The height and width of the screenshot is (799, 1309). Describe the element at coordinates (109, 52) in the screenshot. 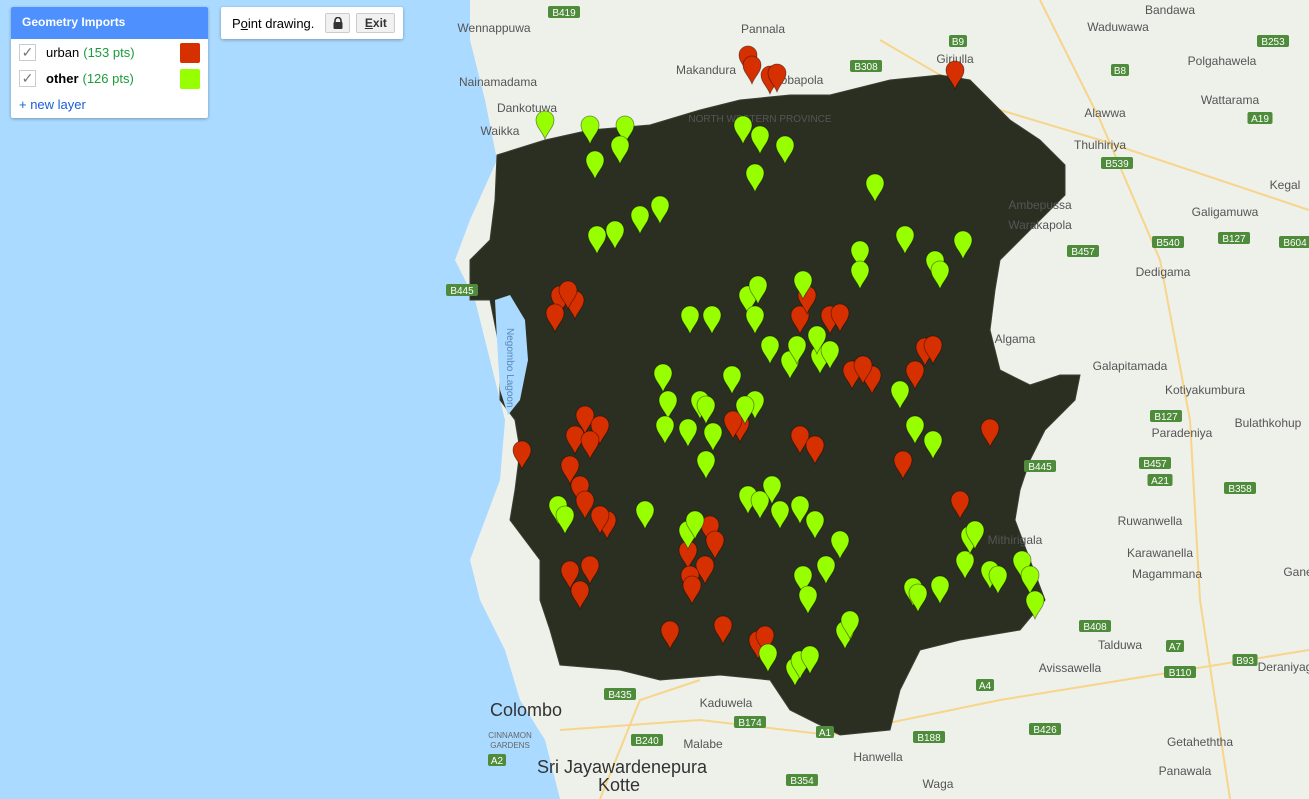

I see `layer-urban: ✓ urban (153 pts)` at that location.